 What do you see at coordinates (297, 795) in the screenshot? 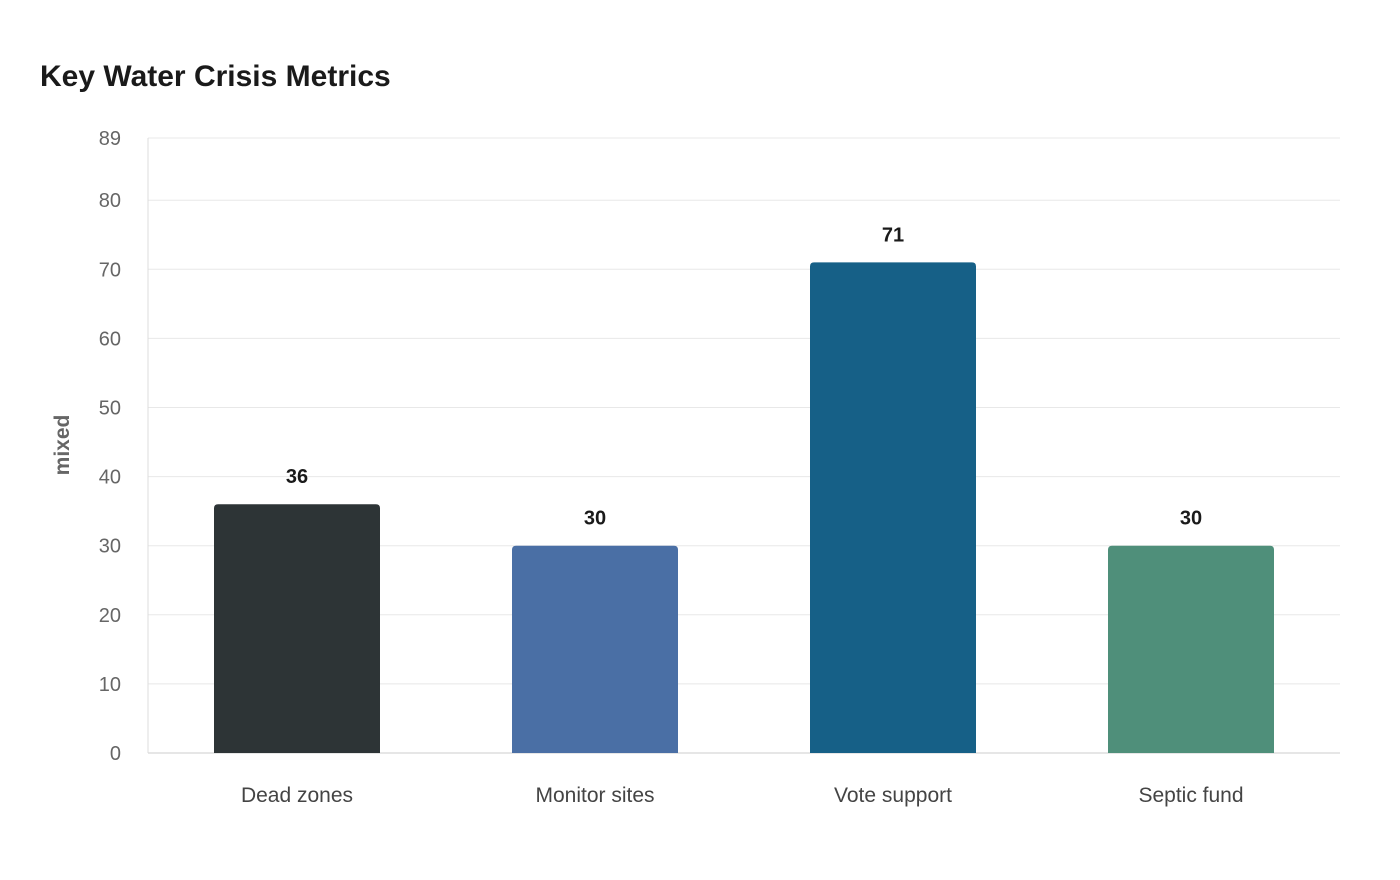
I see `x-tick-label: Dead zones` at bounding box center [297, 795].